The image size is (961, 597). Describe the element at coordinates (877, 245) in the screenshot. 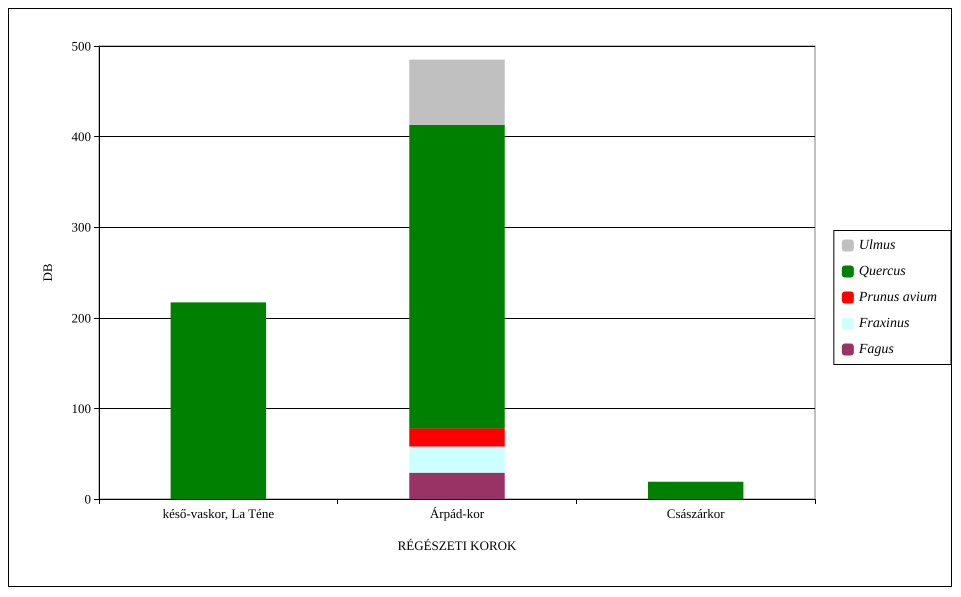

I see `legend-label: Ulmus` at that location.